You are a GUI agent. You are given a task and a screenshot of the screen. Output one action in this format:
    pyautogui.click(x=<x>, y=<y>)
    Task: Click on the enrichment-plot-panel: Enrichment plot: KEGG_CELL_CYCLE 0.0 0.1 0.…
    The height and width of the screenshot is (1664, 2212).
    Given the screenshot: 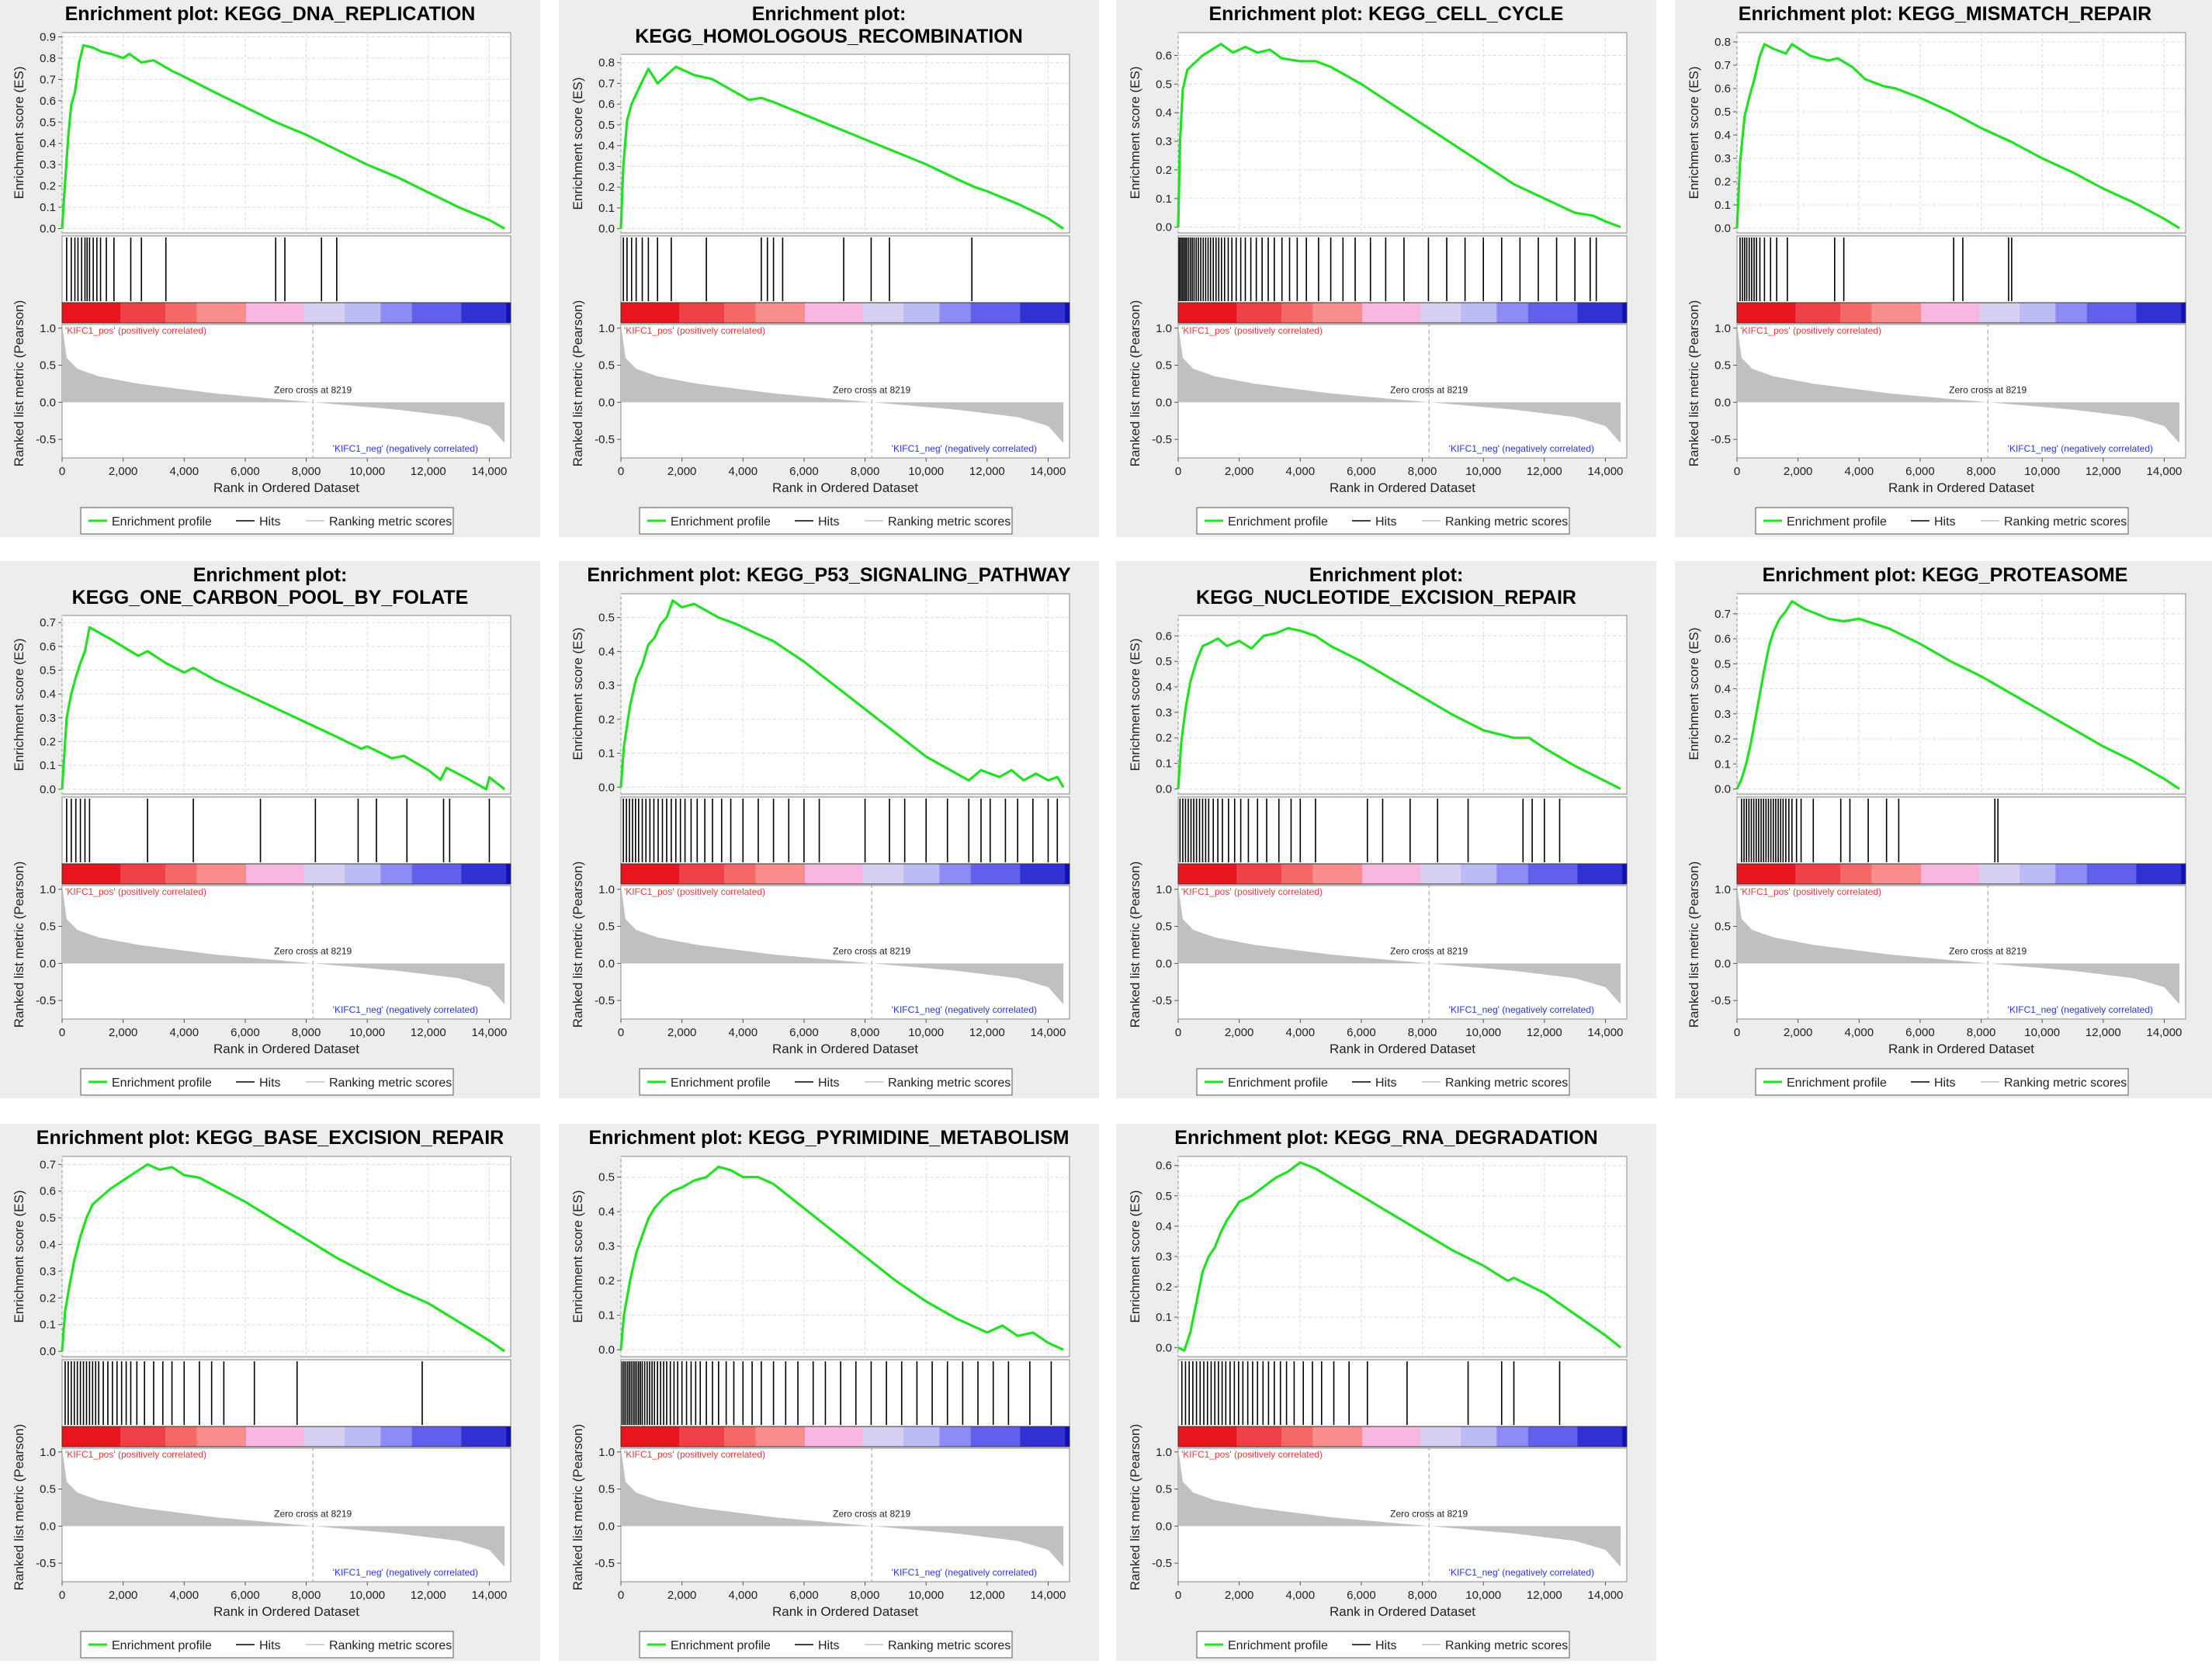 What is the action you would take?
    pyautogui.click(x=1386, y=268)
    